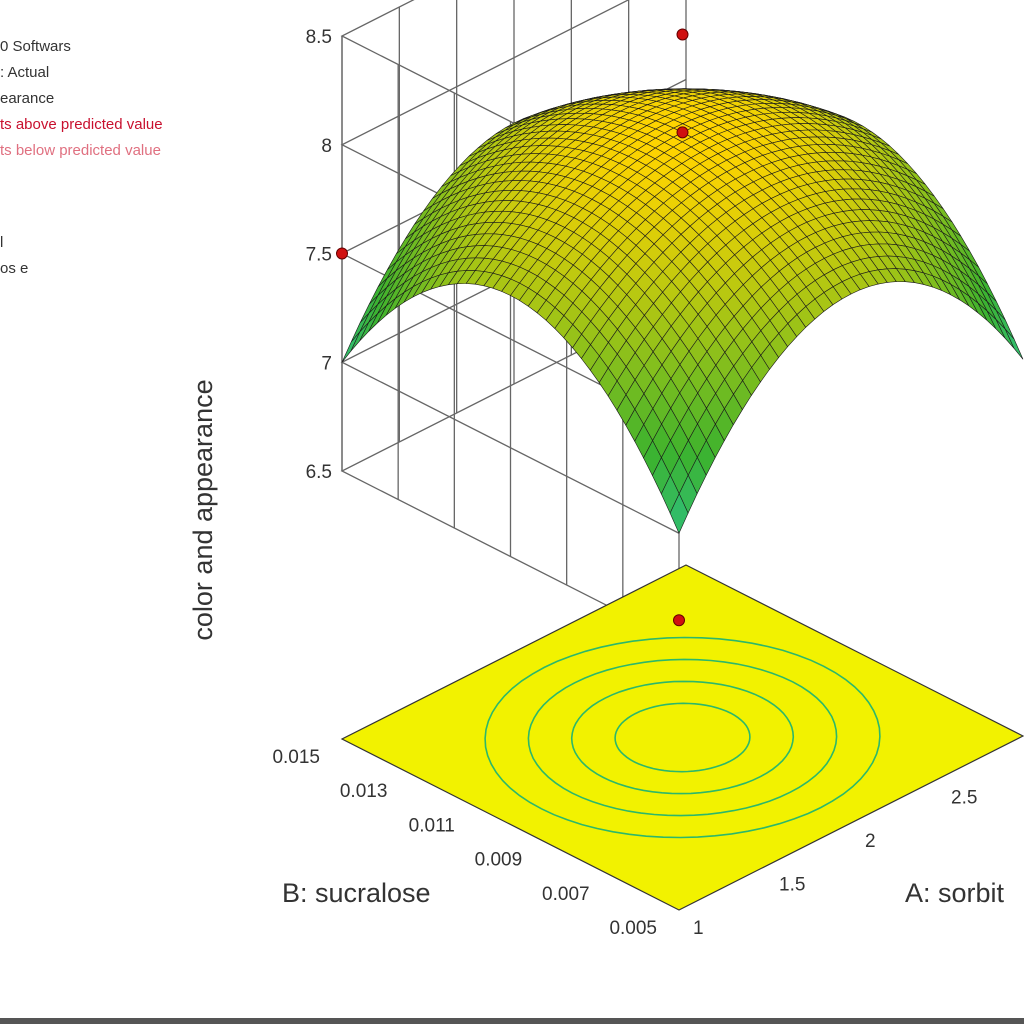  Describe the element at coordinates (356, 893) in the screenshot. I see `y-axis-title: B: sucralose` at that location.